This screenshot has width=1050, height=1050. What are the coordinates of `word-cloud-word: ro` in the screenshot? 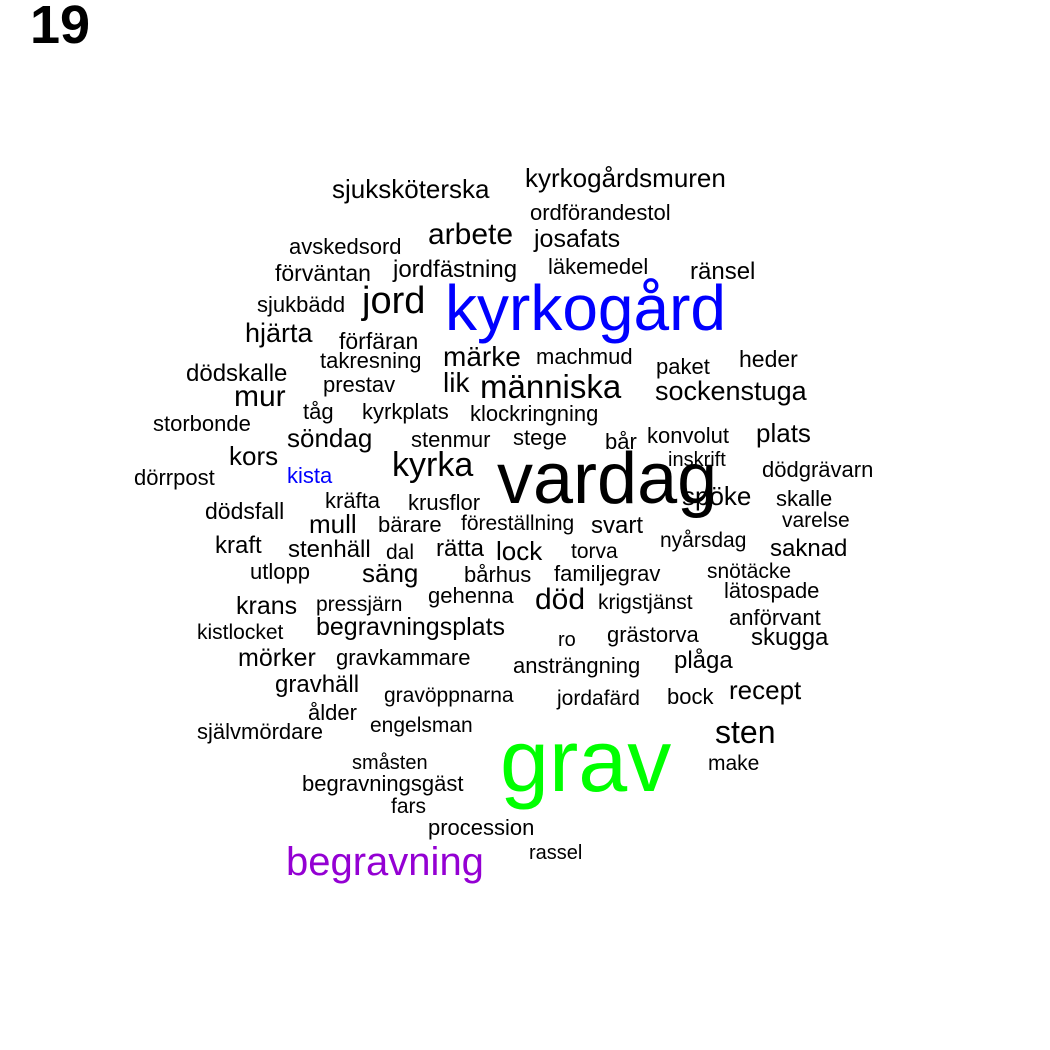 It's located at (567, 640).